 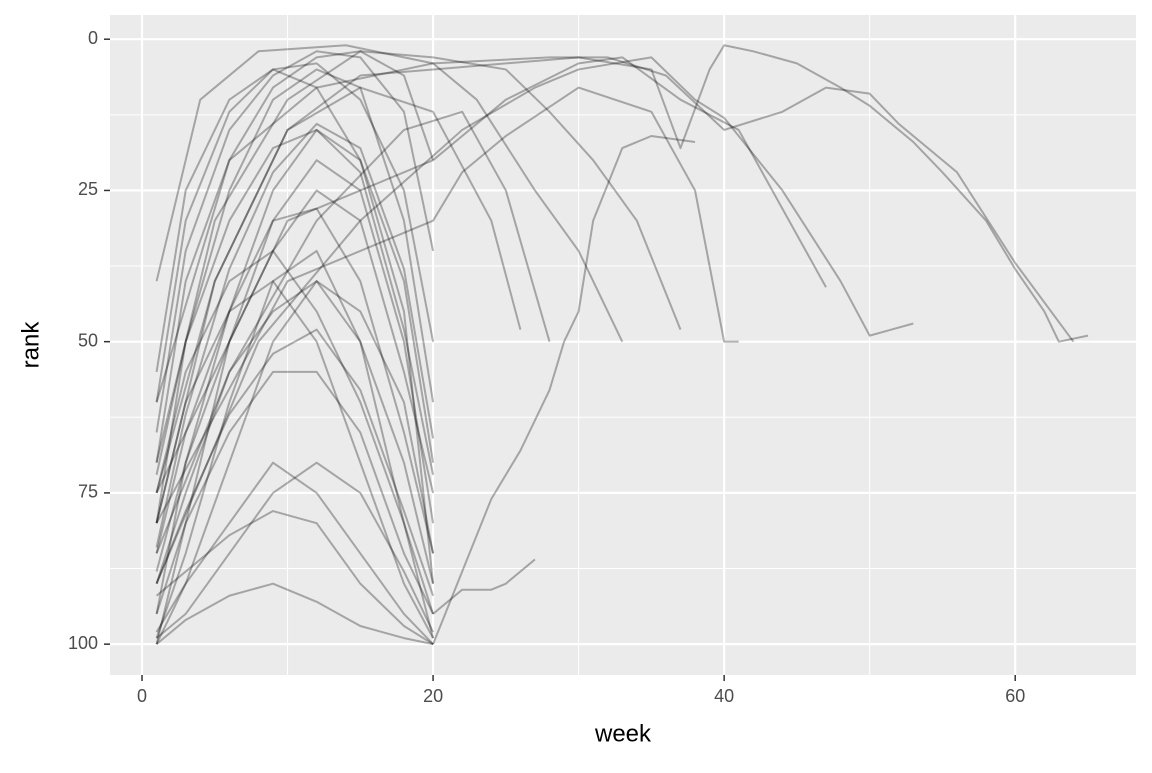 What do you see at coordinates (93, 38) in the screenshot?
I see `y-tick-label: 0` at bounding box center [93, 38].